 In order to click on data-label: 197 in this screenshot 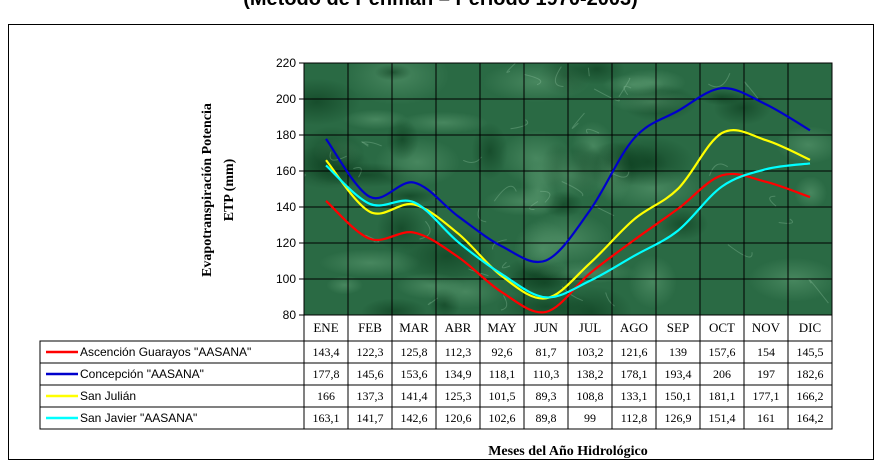, I will do `click(766, 374)`.